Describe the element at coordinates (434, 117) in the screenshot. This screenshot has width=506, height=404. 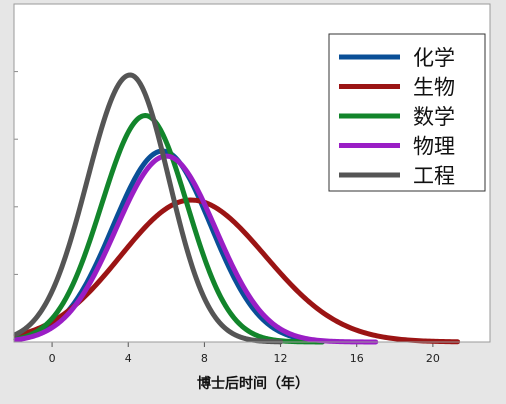
I see `legend-label-2: 数学` at that location.